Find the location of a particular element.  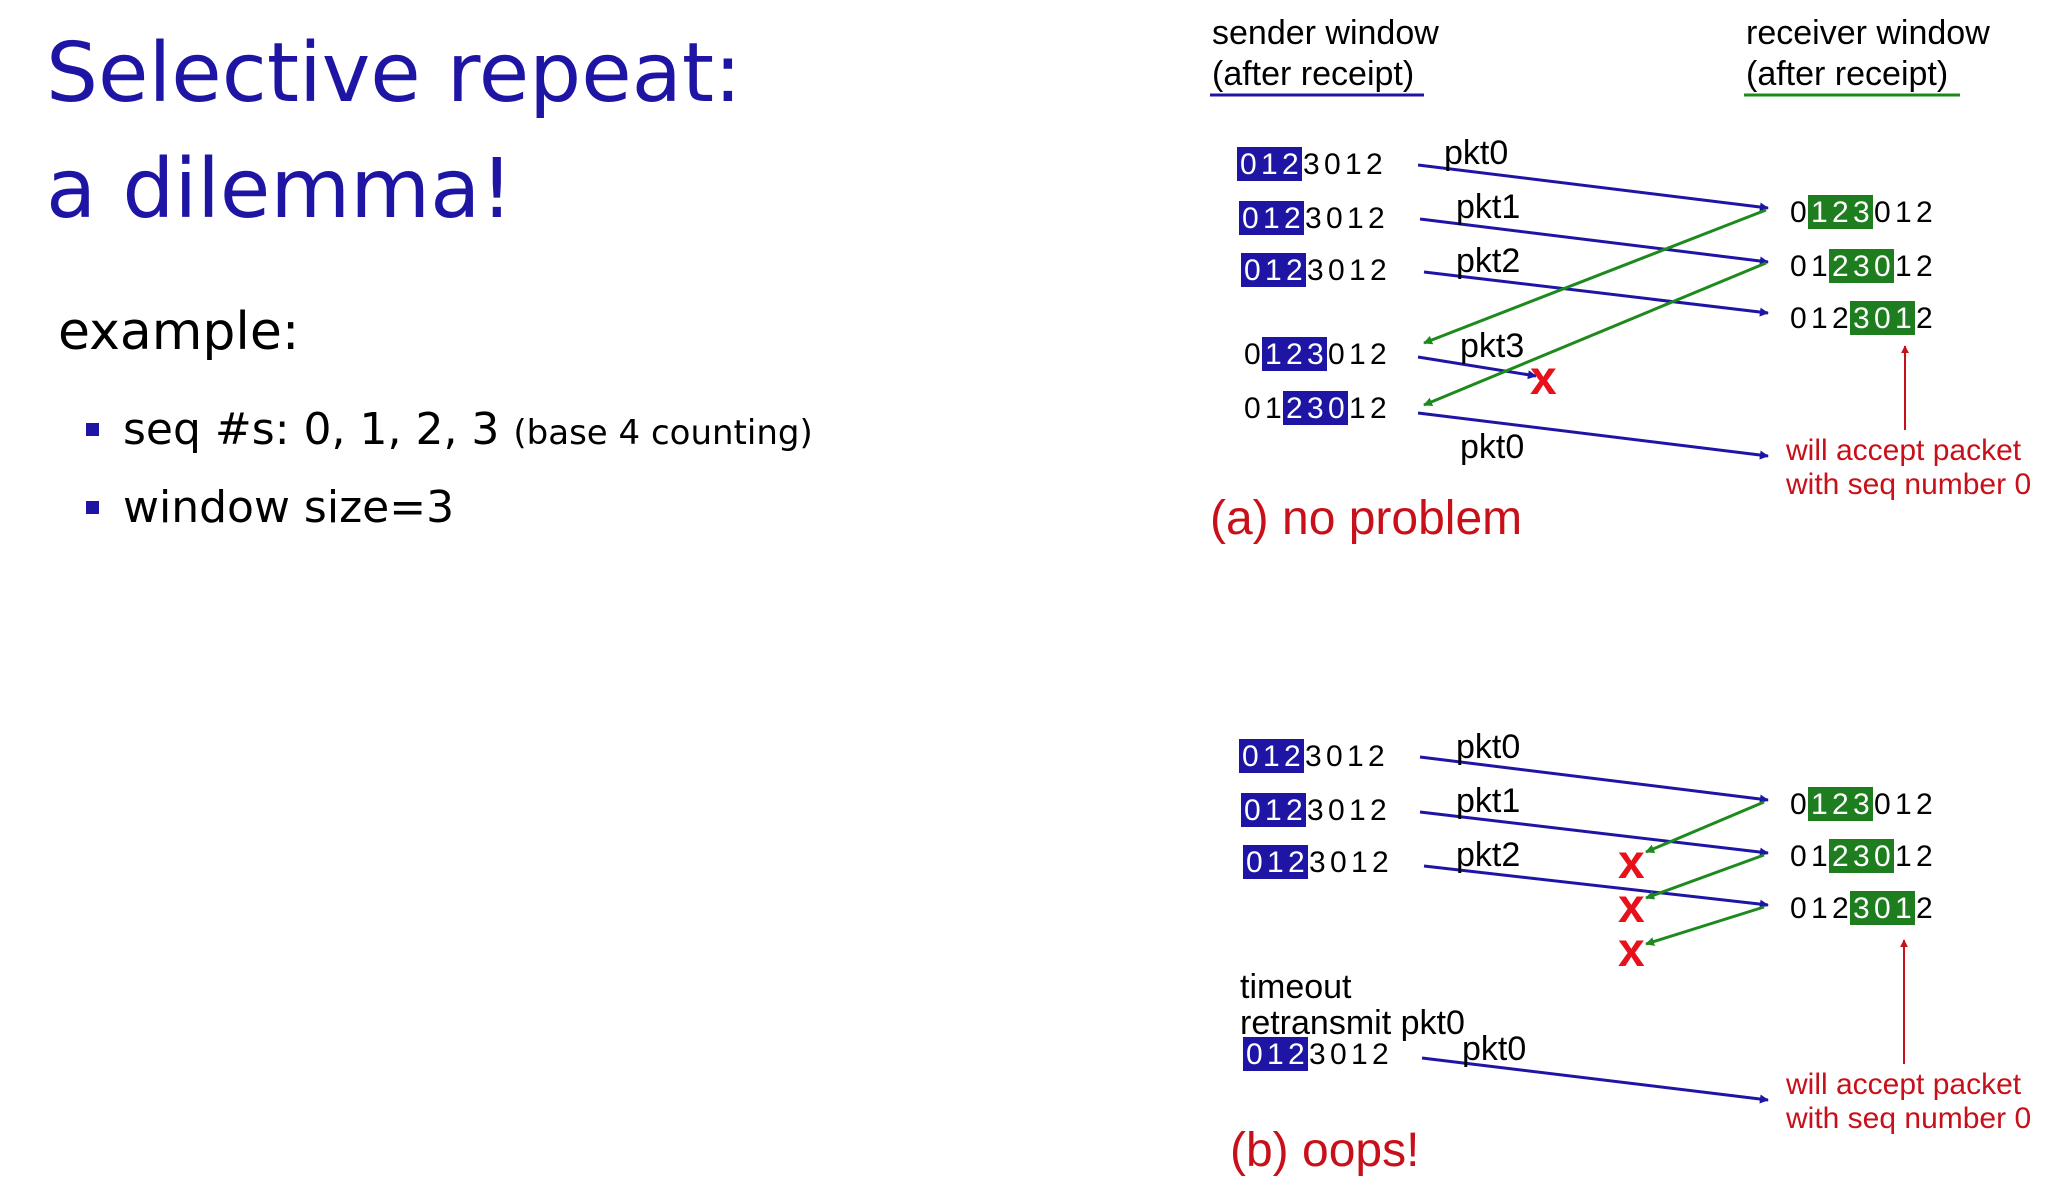

note-a-line-2: with seq number 0 is located at coordinates (1908, 484).